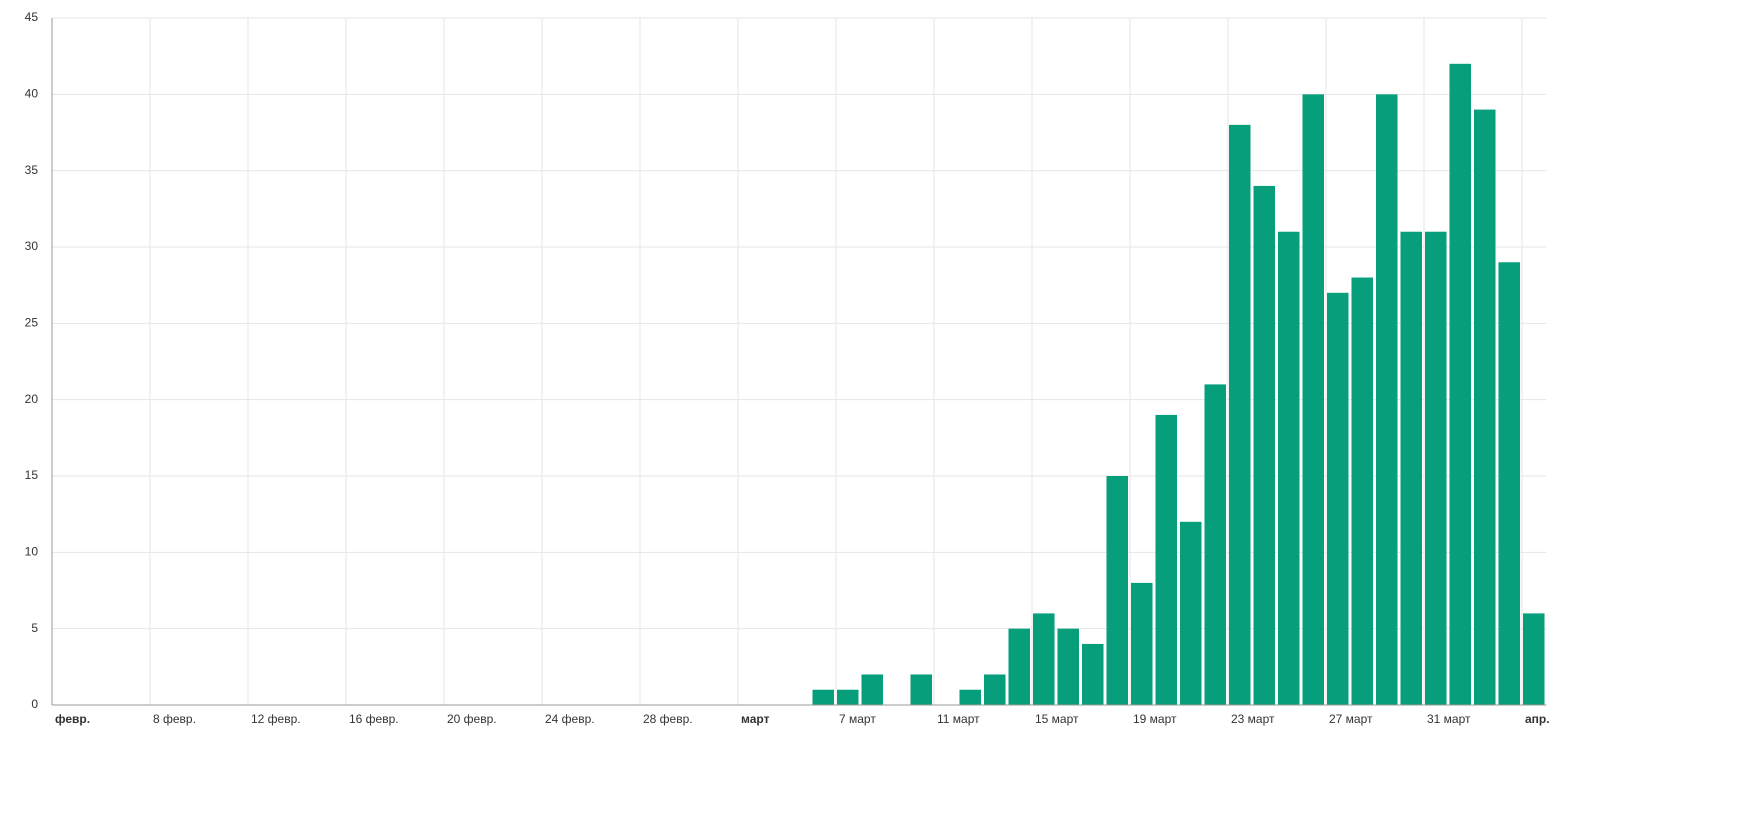 This screenshot has width=1760, height=832. I want to click on x-tick-label: 19 март, so click(1155, 719).